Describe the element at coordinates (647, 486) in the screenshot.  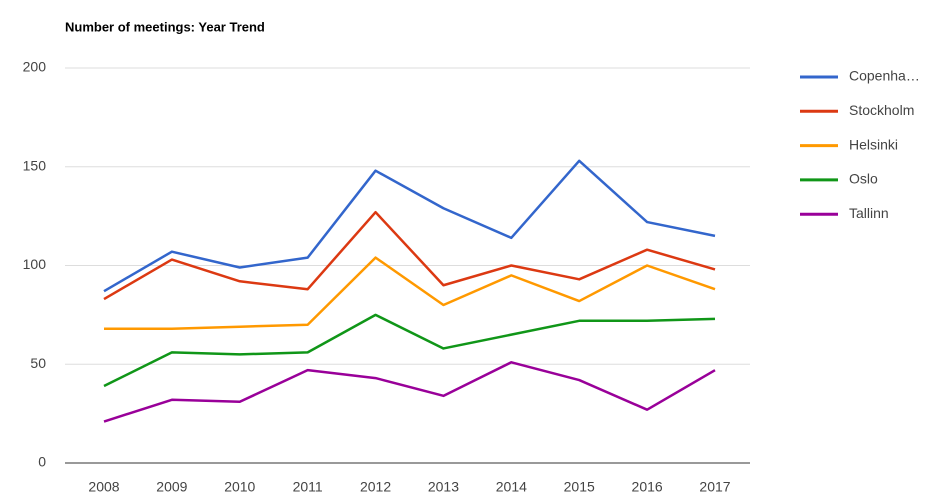
I see `x-tick-label: 2016` at that location.